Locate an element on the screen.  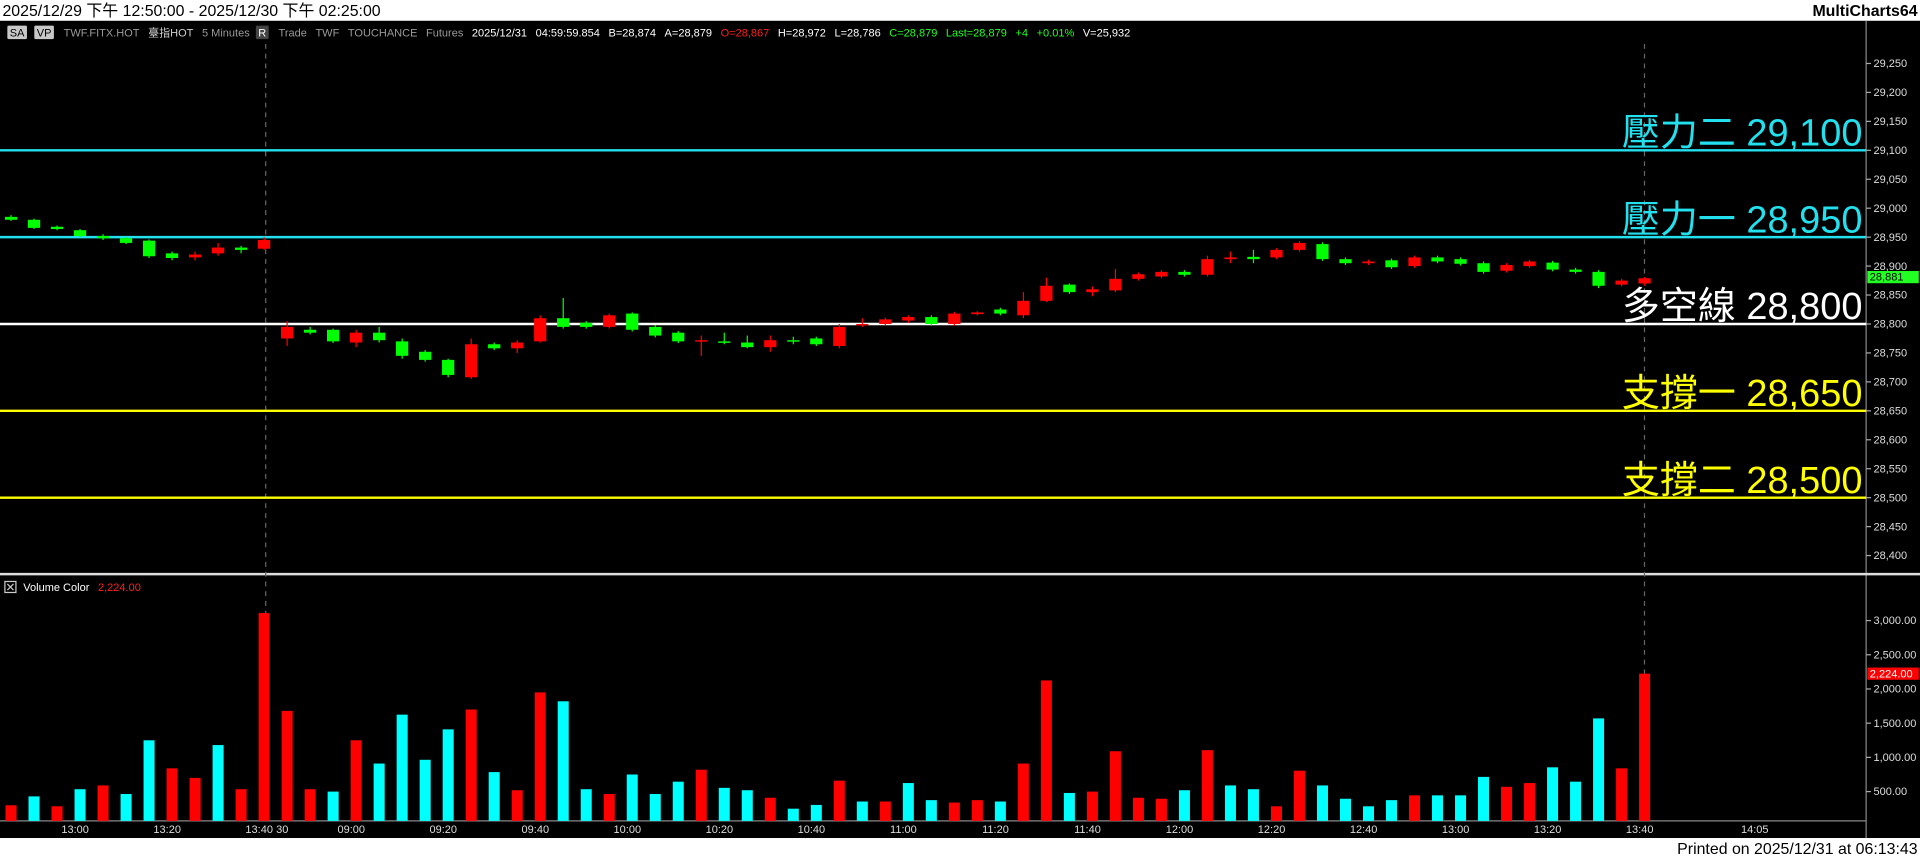
y-tick-label: 29,000 is located at coordinates (1890, 209).